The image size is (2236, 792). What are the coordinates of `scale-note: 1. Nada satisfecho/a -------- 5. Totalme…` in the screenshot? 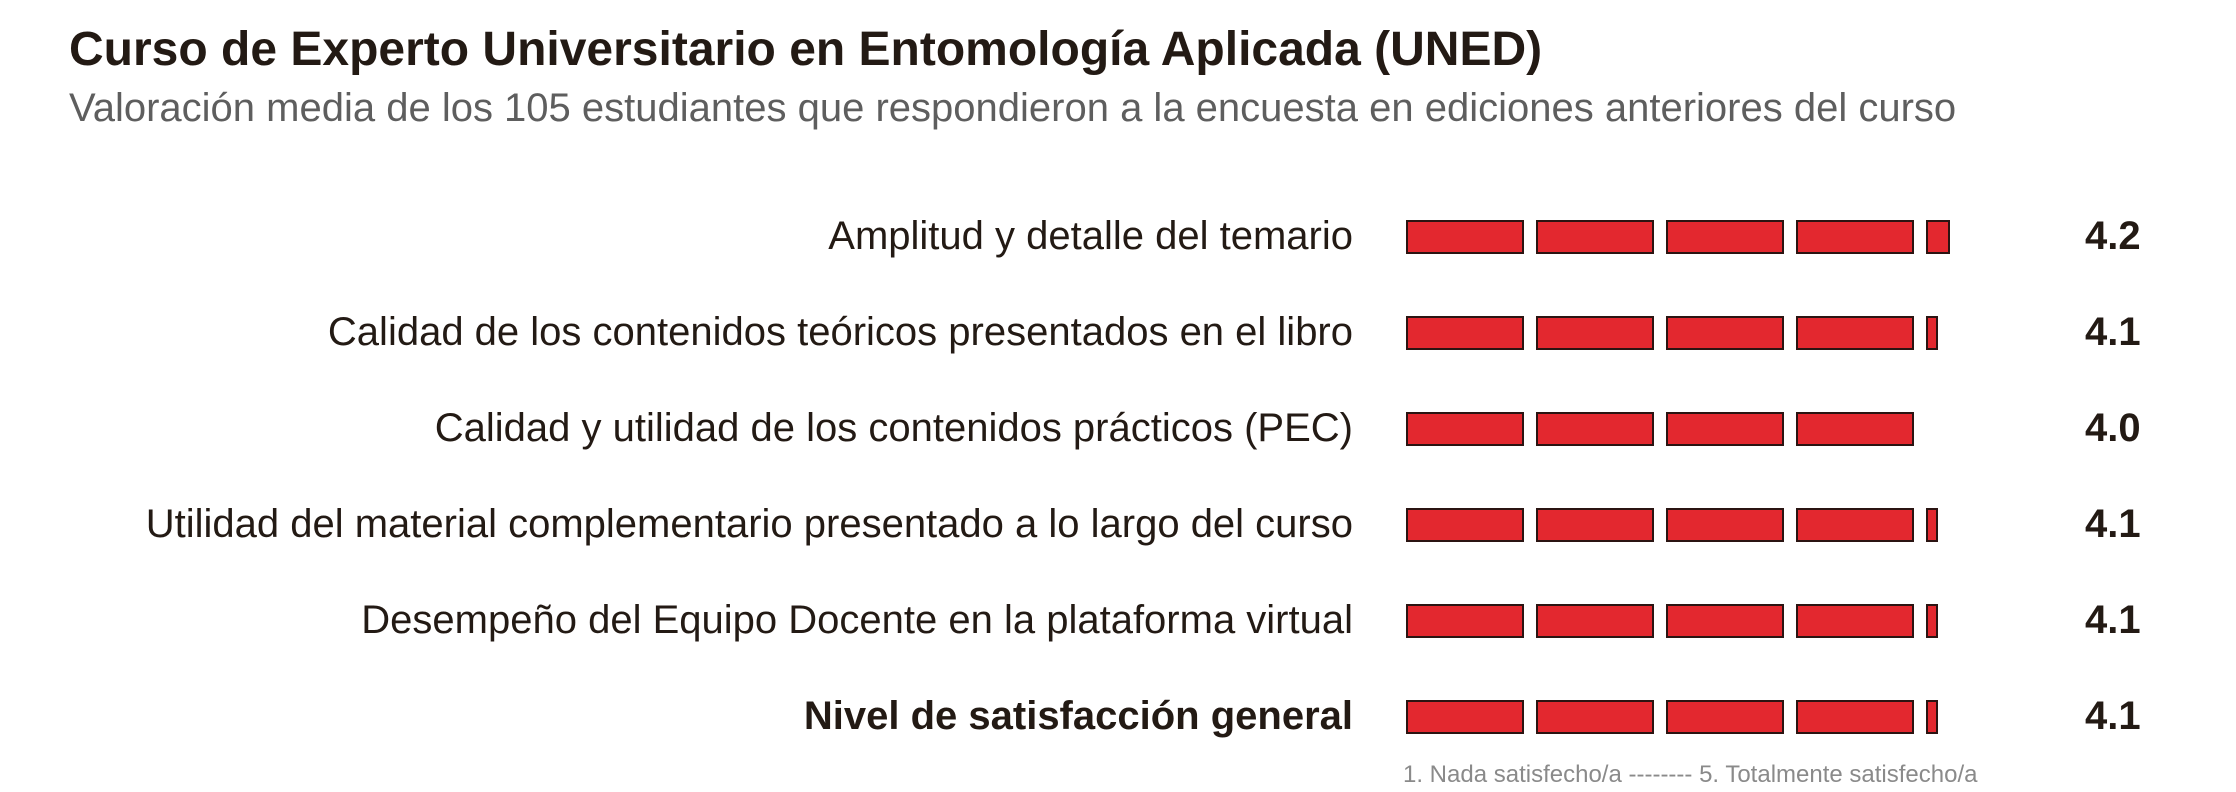 It's located at (1690, 774).